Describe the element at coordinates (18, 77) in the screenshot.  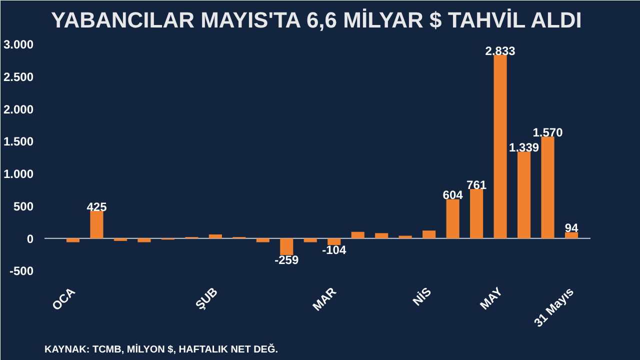
I see `y-tick-label: 2.500` at that location.